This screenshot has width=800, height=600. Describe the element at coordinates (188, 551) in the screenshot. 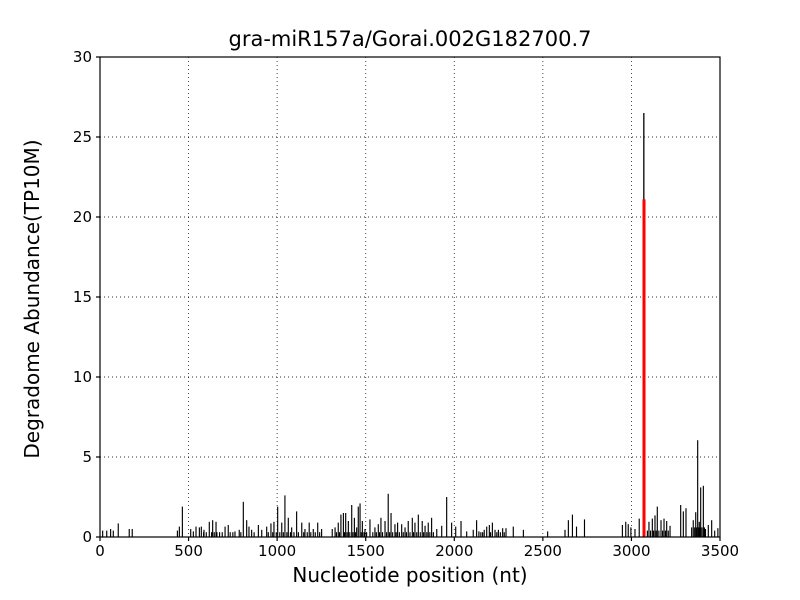

I see `x-tick-label: 500` at that location.